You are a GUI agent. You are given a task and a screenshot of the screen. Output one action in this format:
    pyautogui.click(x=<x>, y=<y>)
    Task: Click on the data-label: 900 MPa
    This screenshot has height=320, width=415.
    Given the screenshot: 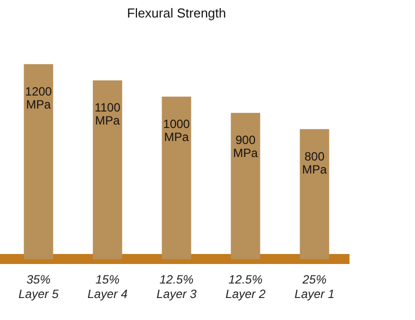 What is the action you would take?
    pyautogui.click(x=245, y=146)
    